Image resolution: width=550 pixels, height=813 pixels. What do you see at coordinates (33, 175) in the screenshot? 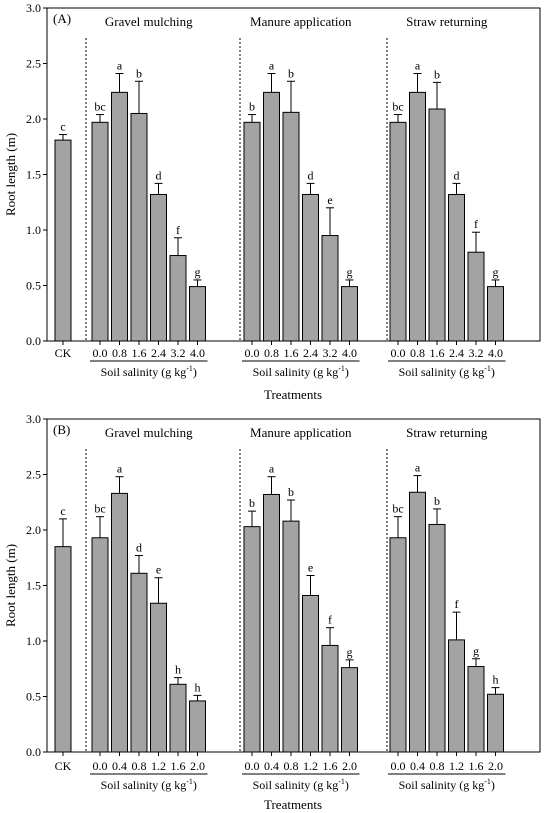
I see `y-tick-label: 1.5` at bounding box center [33, 175].